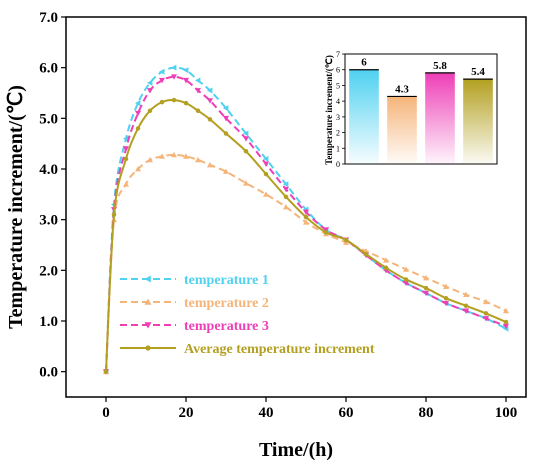 This screenshot has width=550, height=468. I want to click on inset-content: 0 1 2 3 4 5 6 7 6 4.3 5.8 5.4, so click(414, 109).